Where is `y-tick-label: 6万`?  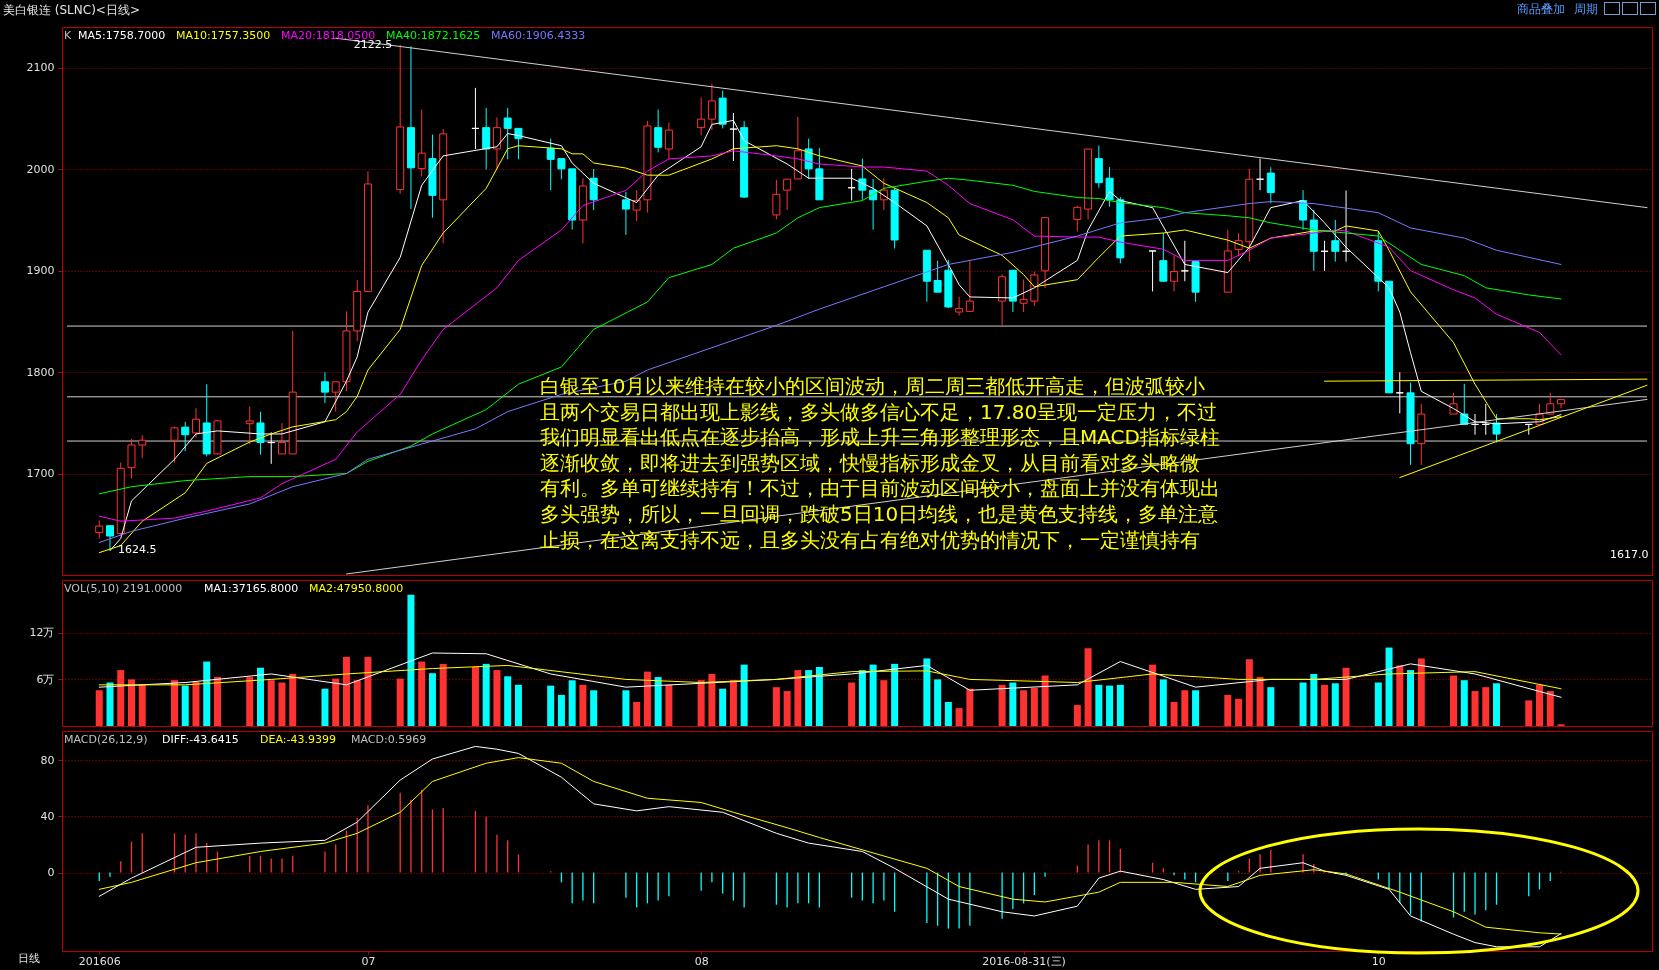 y-tick-label: 6万 is located at coordinates (45, 679).